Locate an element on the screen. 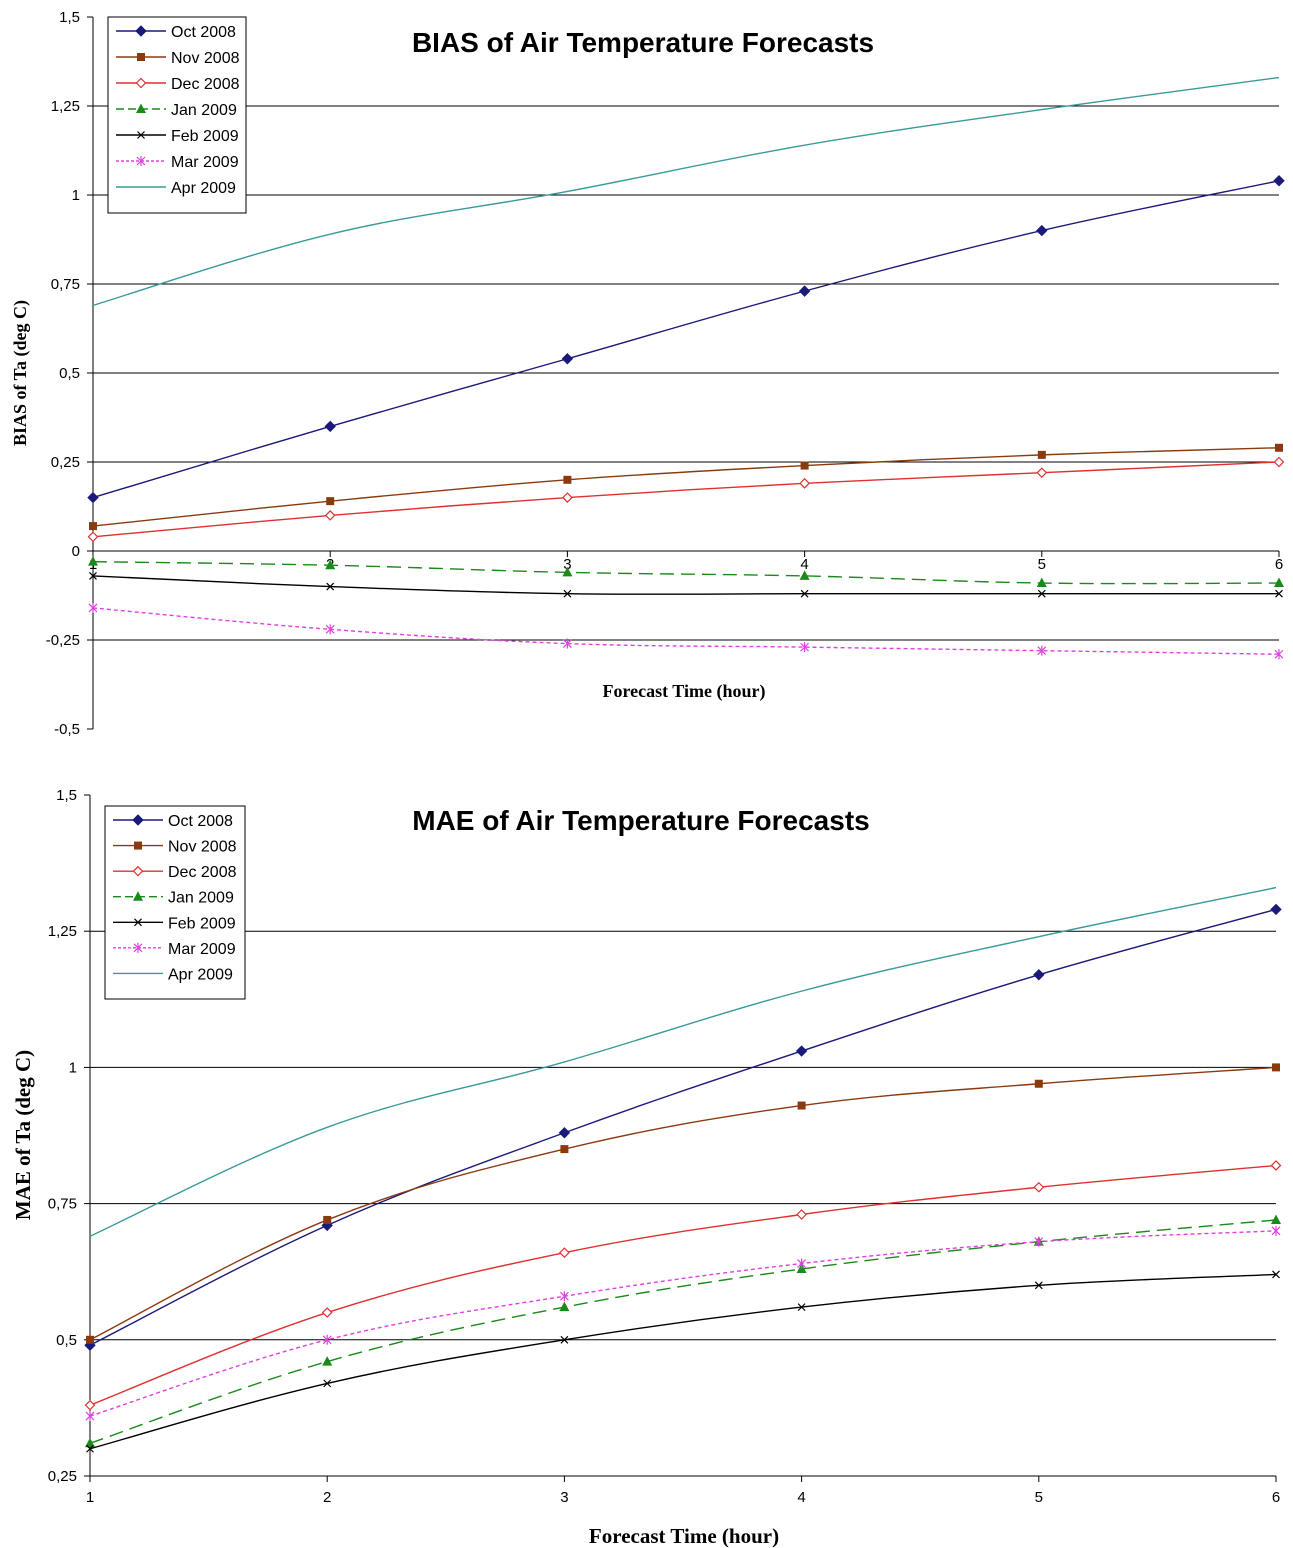  legend-item-mar-2009: Mar 2009 is located at coordinates (177, 162).